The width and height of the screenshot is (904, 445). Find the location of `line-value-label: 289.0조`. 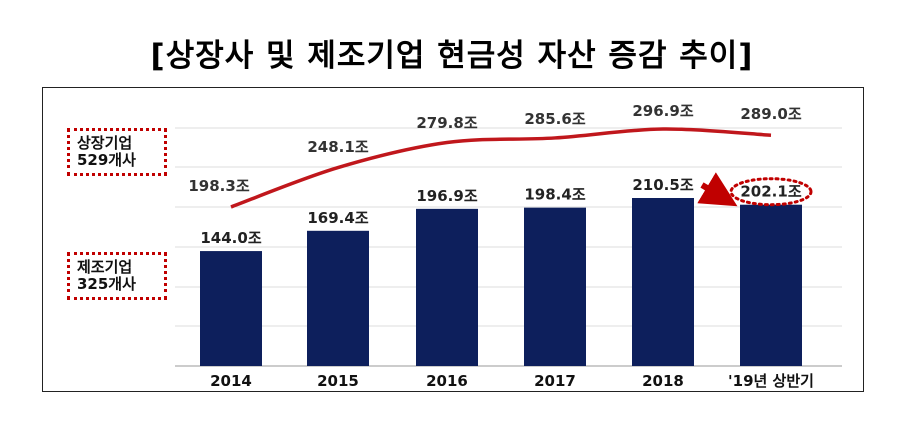

line-value-label: 289.0조 is located at coordinates (770, 114).